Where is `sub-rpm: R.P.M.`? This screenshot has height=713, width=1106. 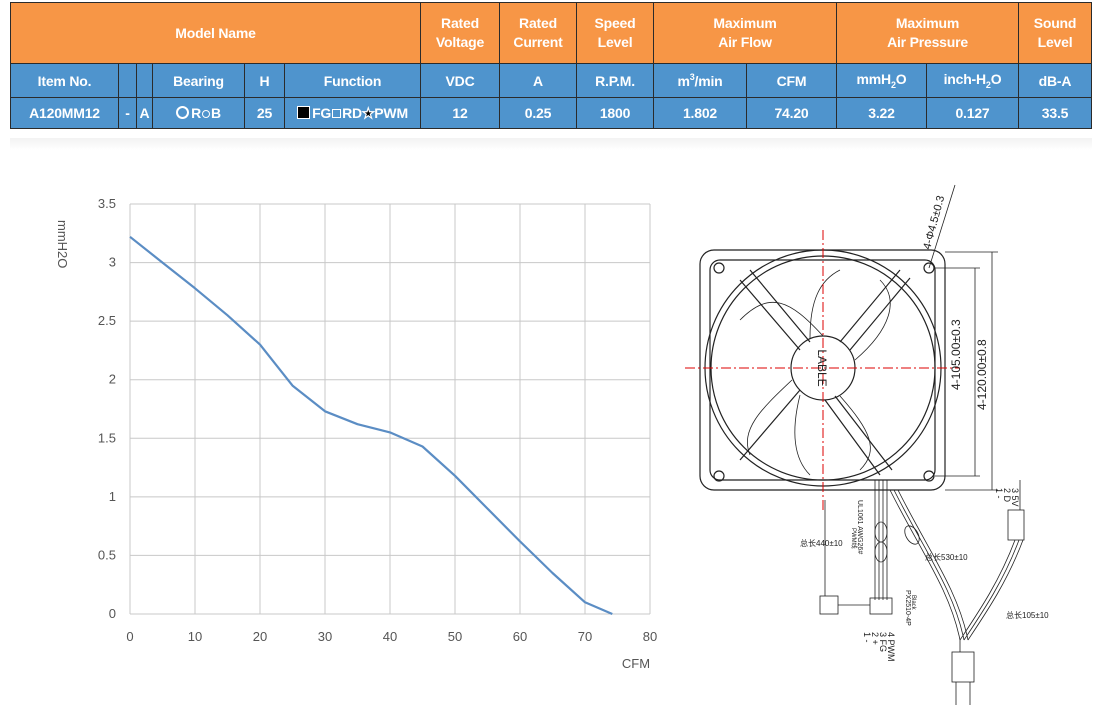
sub-rpm: R.P.M. is located at coordinates (615, 80).